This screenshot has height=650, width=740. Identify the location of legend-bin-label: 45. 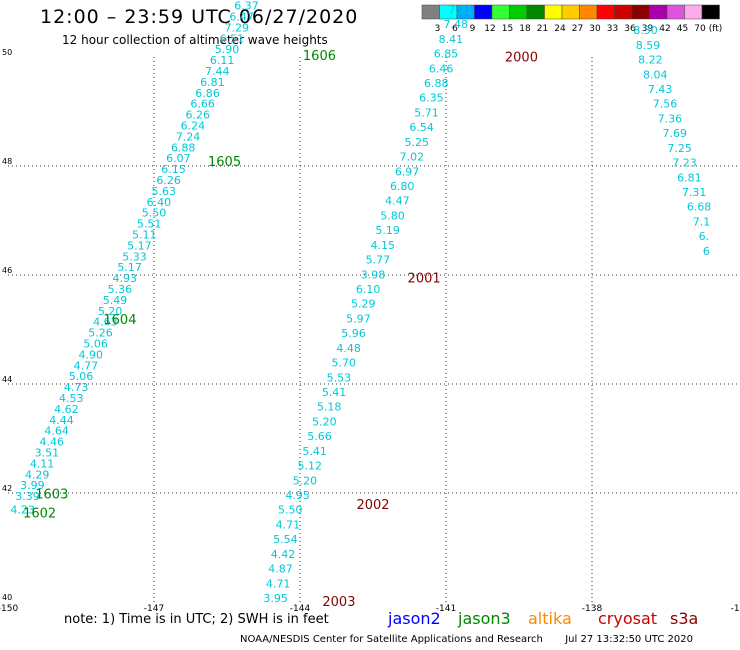
(682, 29).